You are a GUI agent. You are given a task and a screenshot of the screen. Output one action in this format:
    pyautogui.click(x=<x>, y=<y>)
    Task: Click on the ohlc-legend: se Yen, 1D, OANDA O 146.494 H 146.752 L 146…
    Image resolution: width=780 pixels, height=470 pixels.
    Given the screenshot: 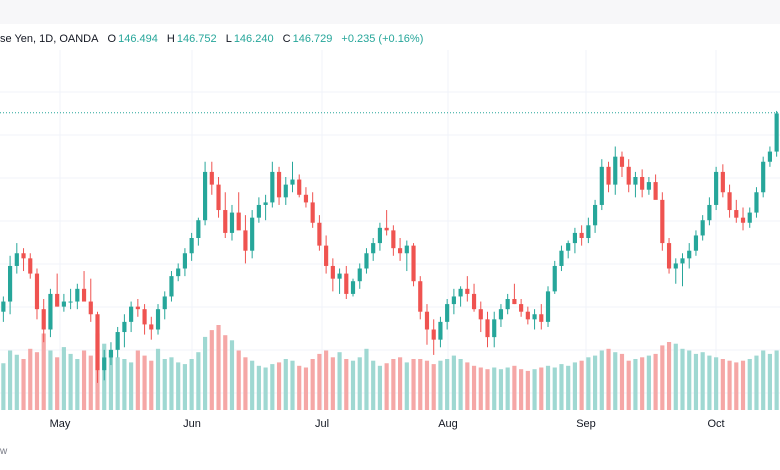 What is the action you would take?
    pyautogui.click(x=212, y=41)
    